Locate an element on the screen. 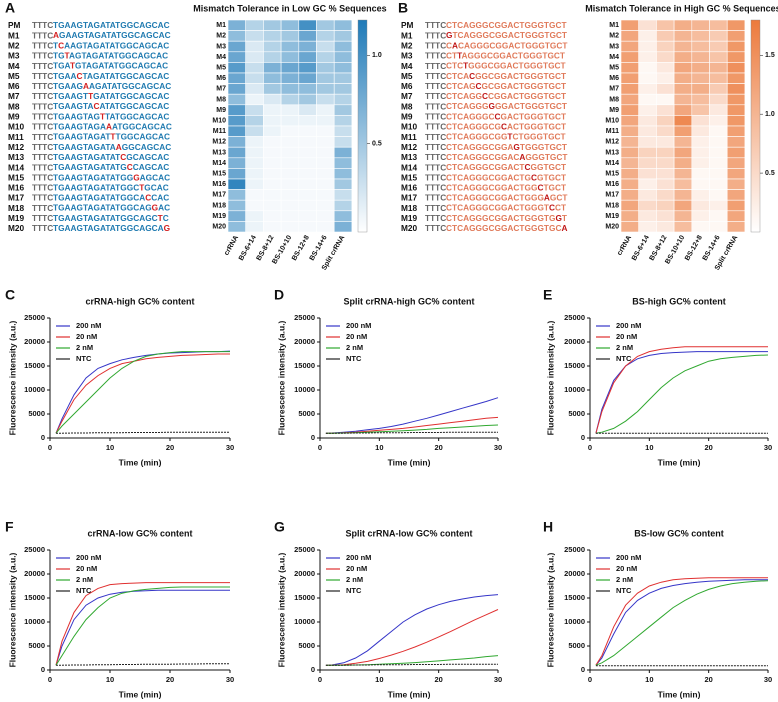  y-tick-label: 25000 is located at coordinates (574, 317).